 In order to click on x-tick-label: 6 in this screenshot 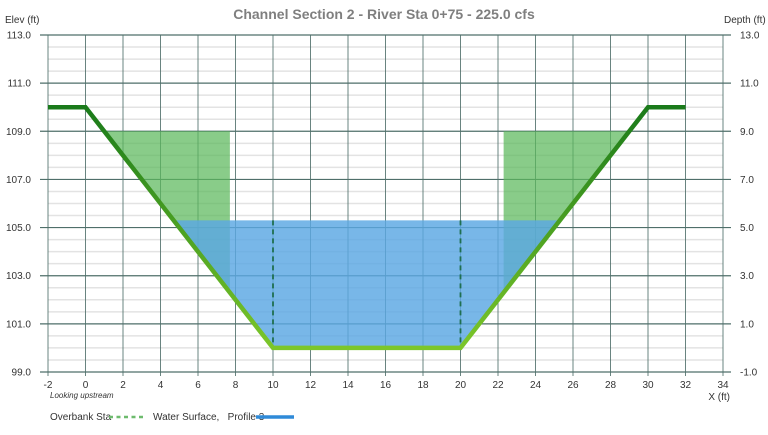, I will do `click(198, 385)`.